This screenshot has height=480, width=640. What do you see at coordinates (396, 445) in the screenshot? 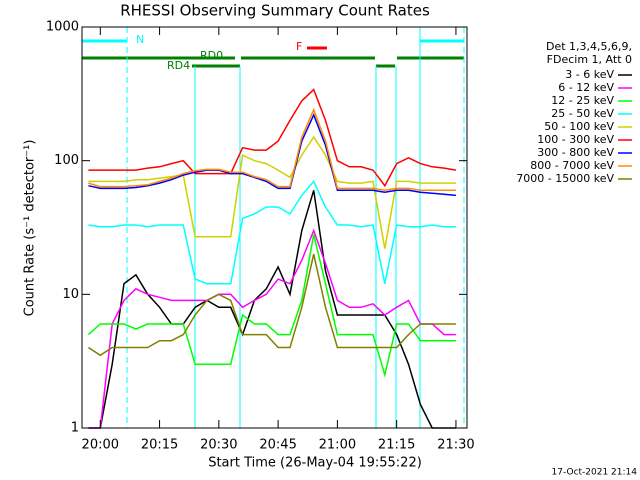
I see `x-tick-label: 21:15` at bounding box center [396, 445].